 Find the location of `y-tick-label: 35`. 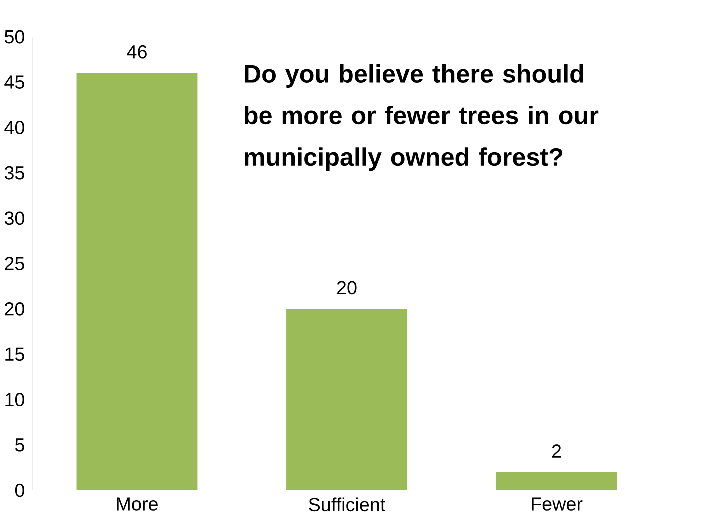

y-tick-label: 35 is located at coordinates (14, 173).